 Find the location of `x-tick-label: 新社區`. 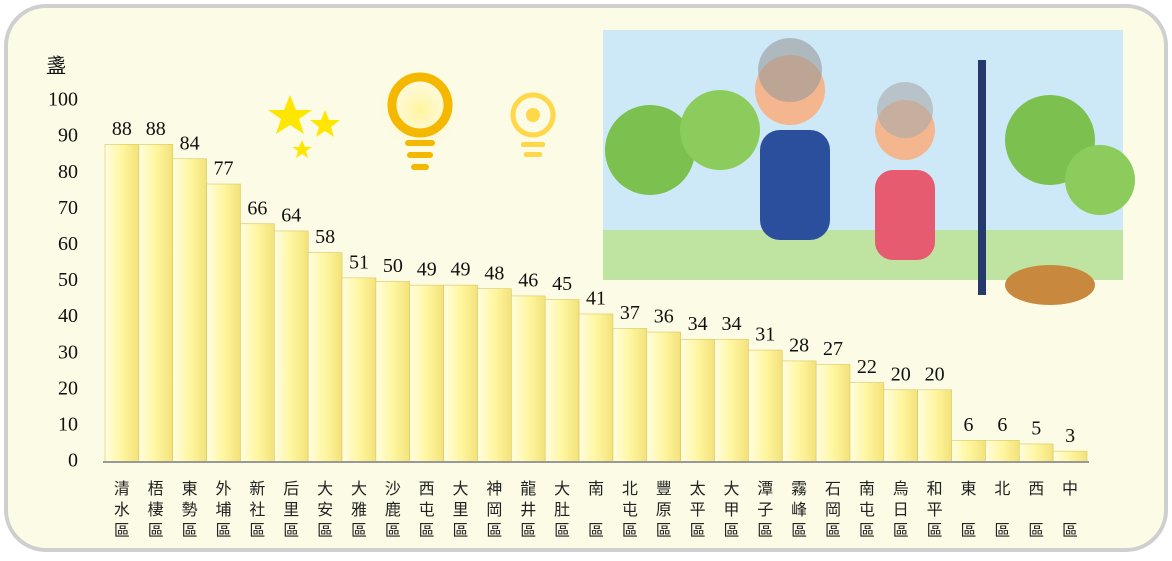

x-tick-label: 新社區 is located at coordinates (257, 510).